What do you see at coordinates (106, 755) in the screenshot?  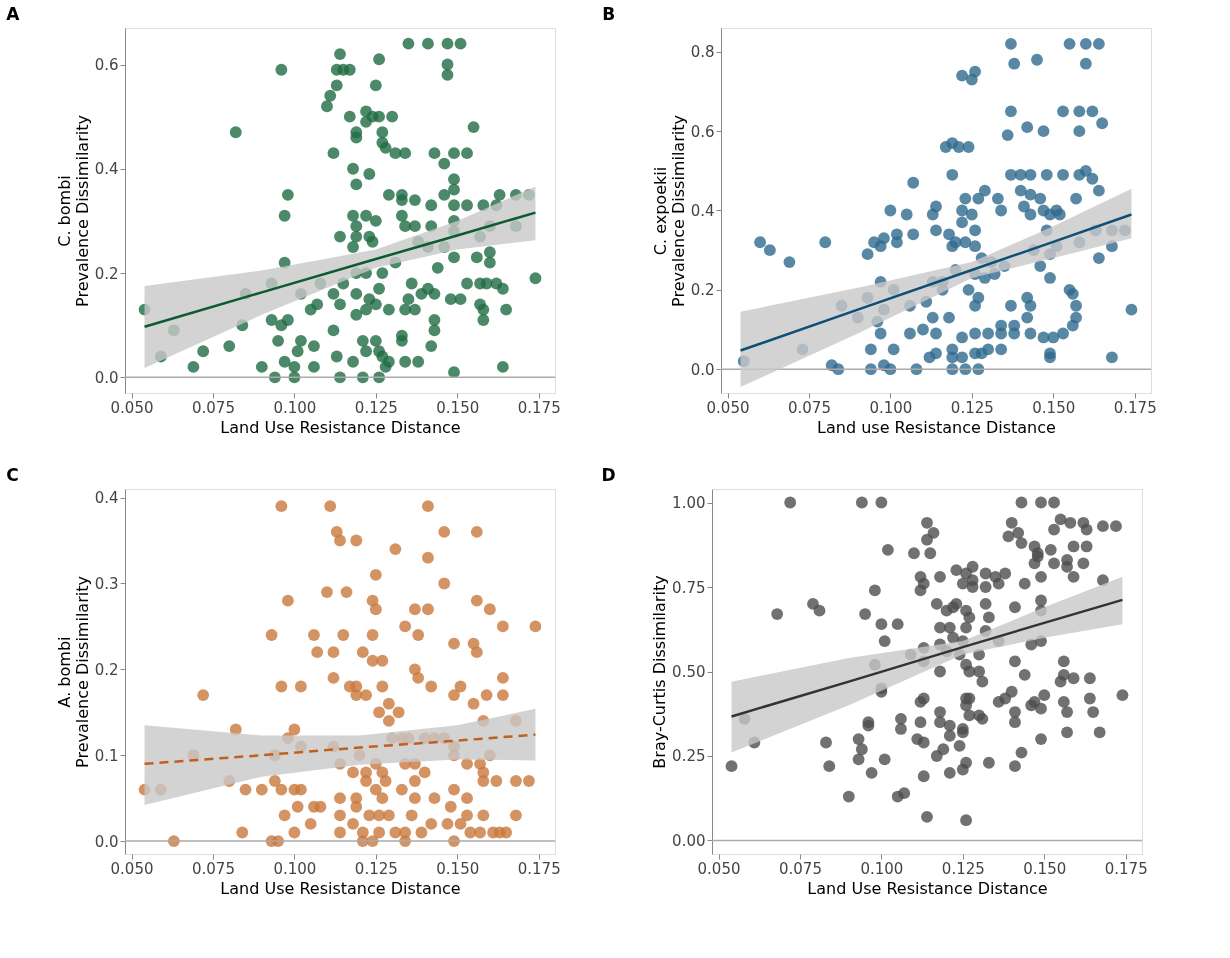 I see `y-tick-label: 0.1` at bounding box center [106, 755].